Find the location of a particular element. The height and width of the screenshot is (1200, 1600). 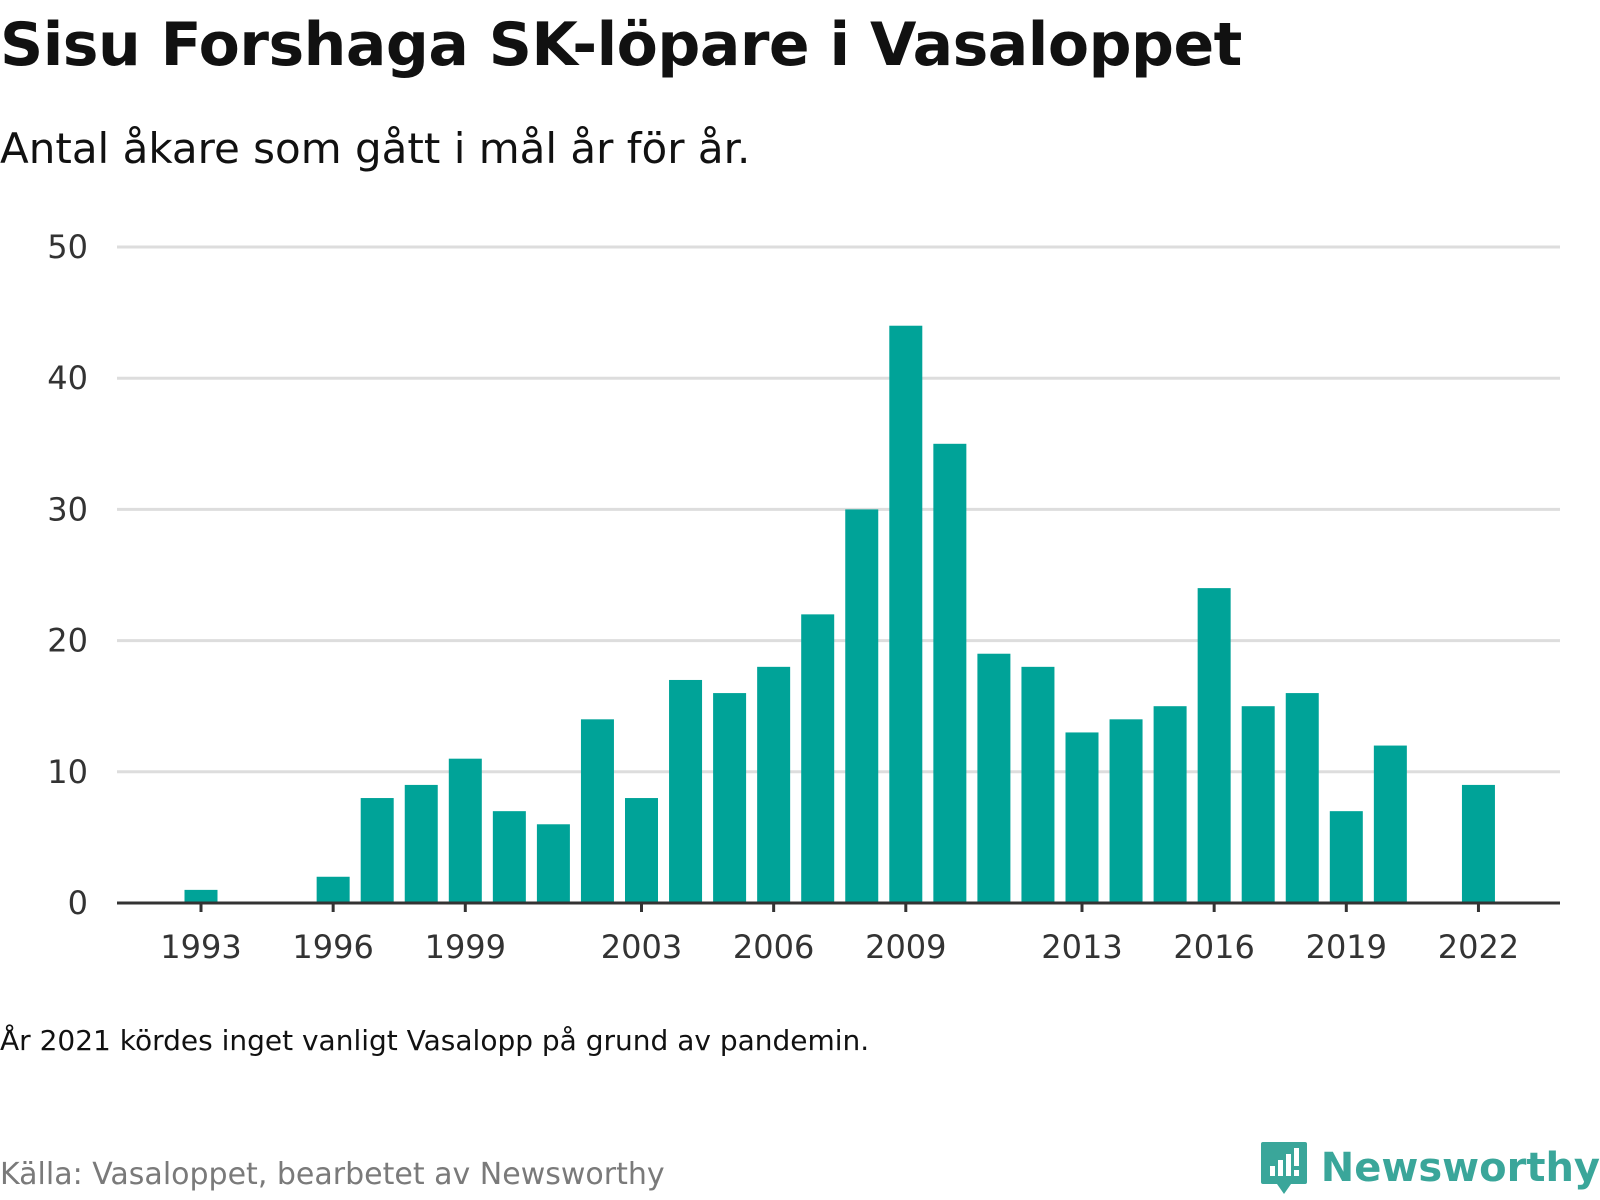

x-tick-label: 2003 is located at coordinates (641, 947).